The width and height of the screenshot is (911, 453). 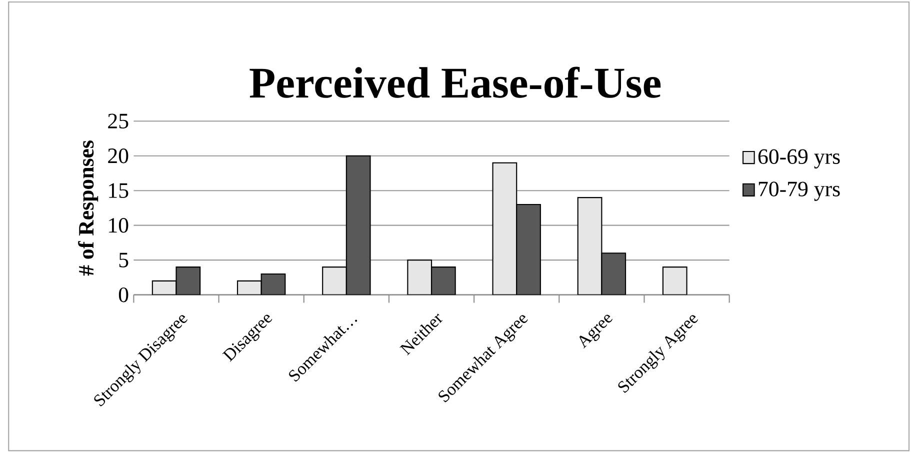 What do you see at coordinates (118, 121) in the screenshot?
I see `y-tick-label: 25` at bounding box center [118, 121].